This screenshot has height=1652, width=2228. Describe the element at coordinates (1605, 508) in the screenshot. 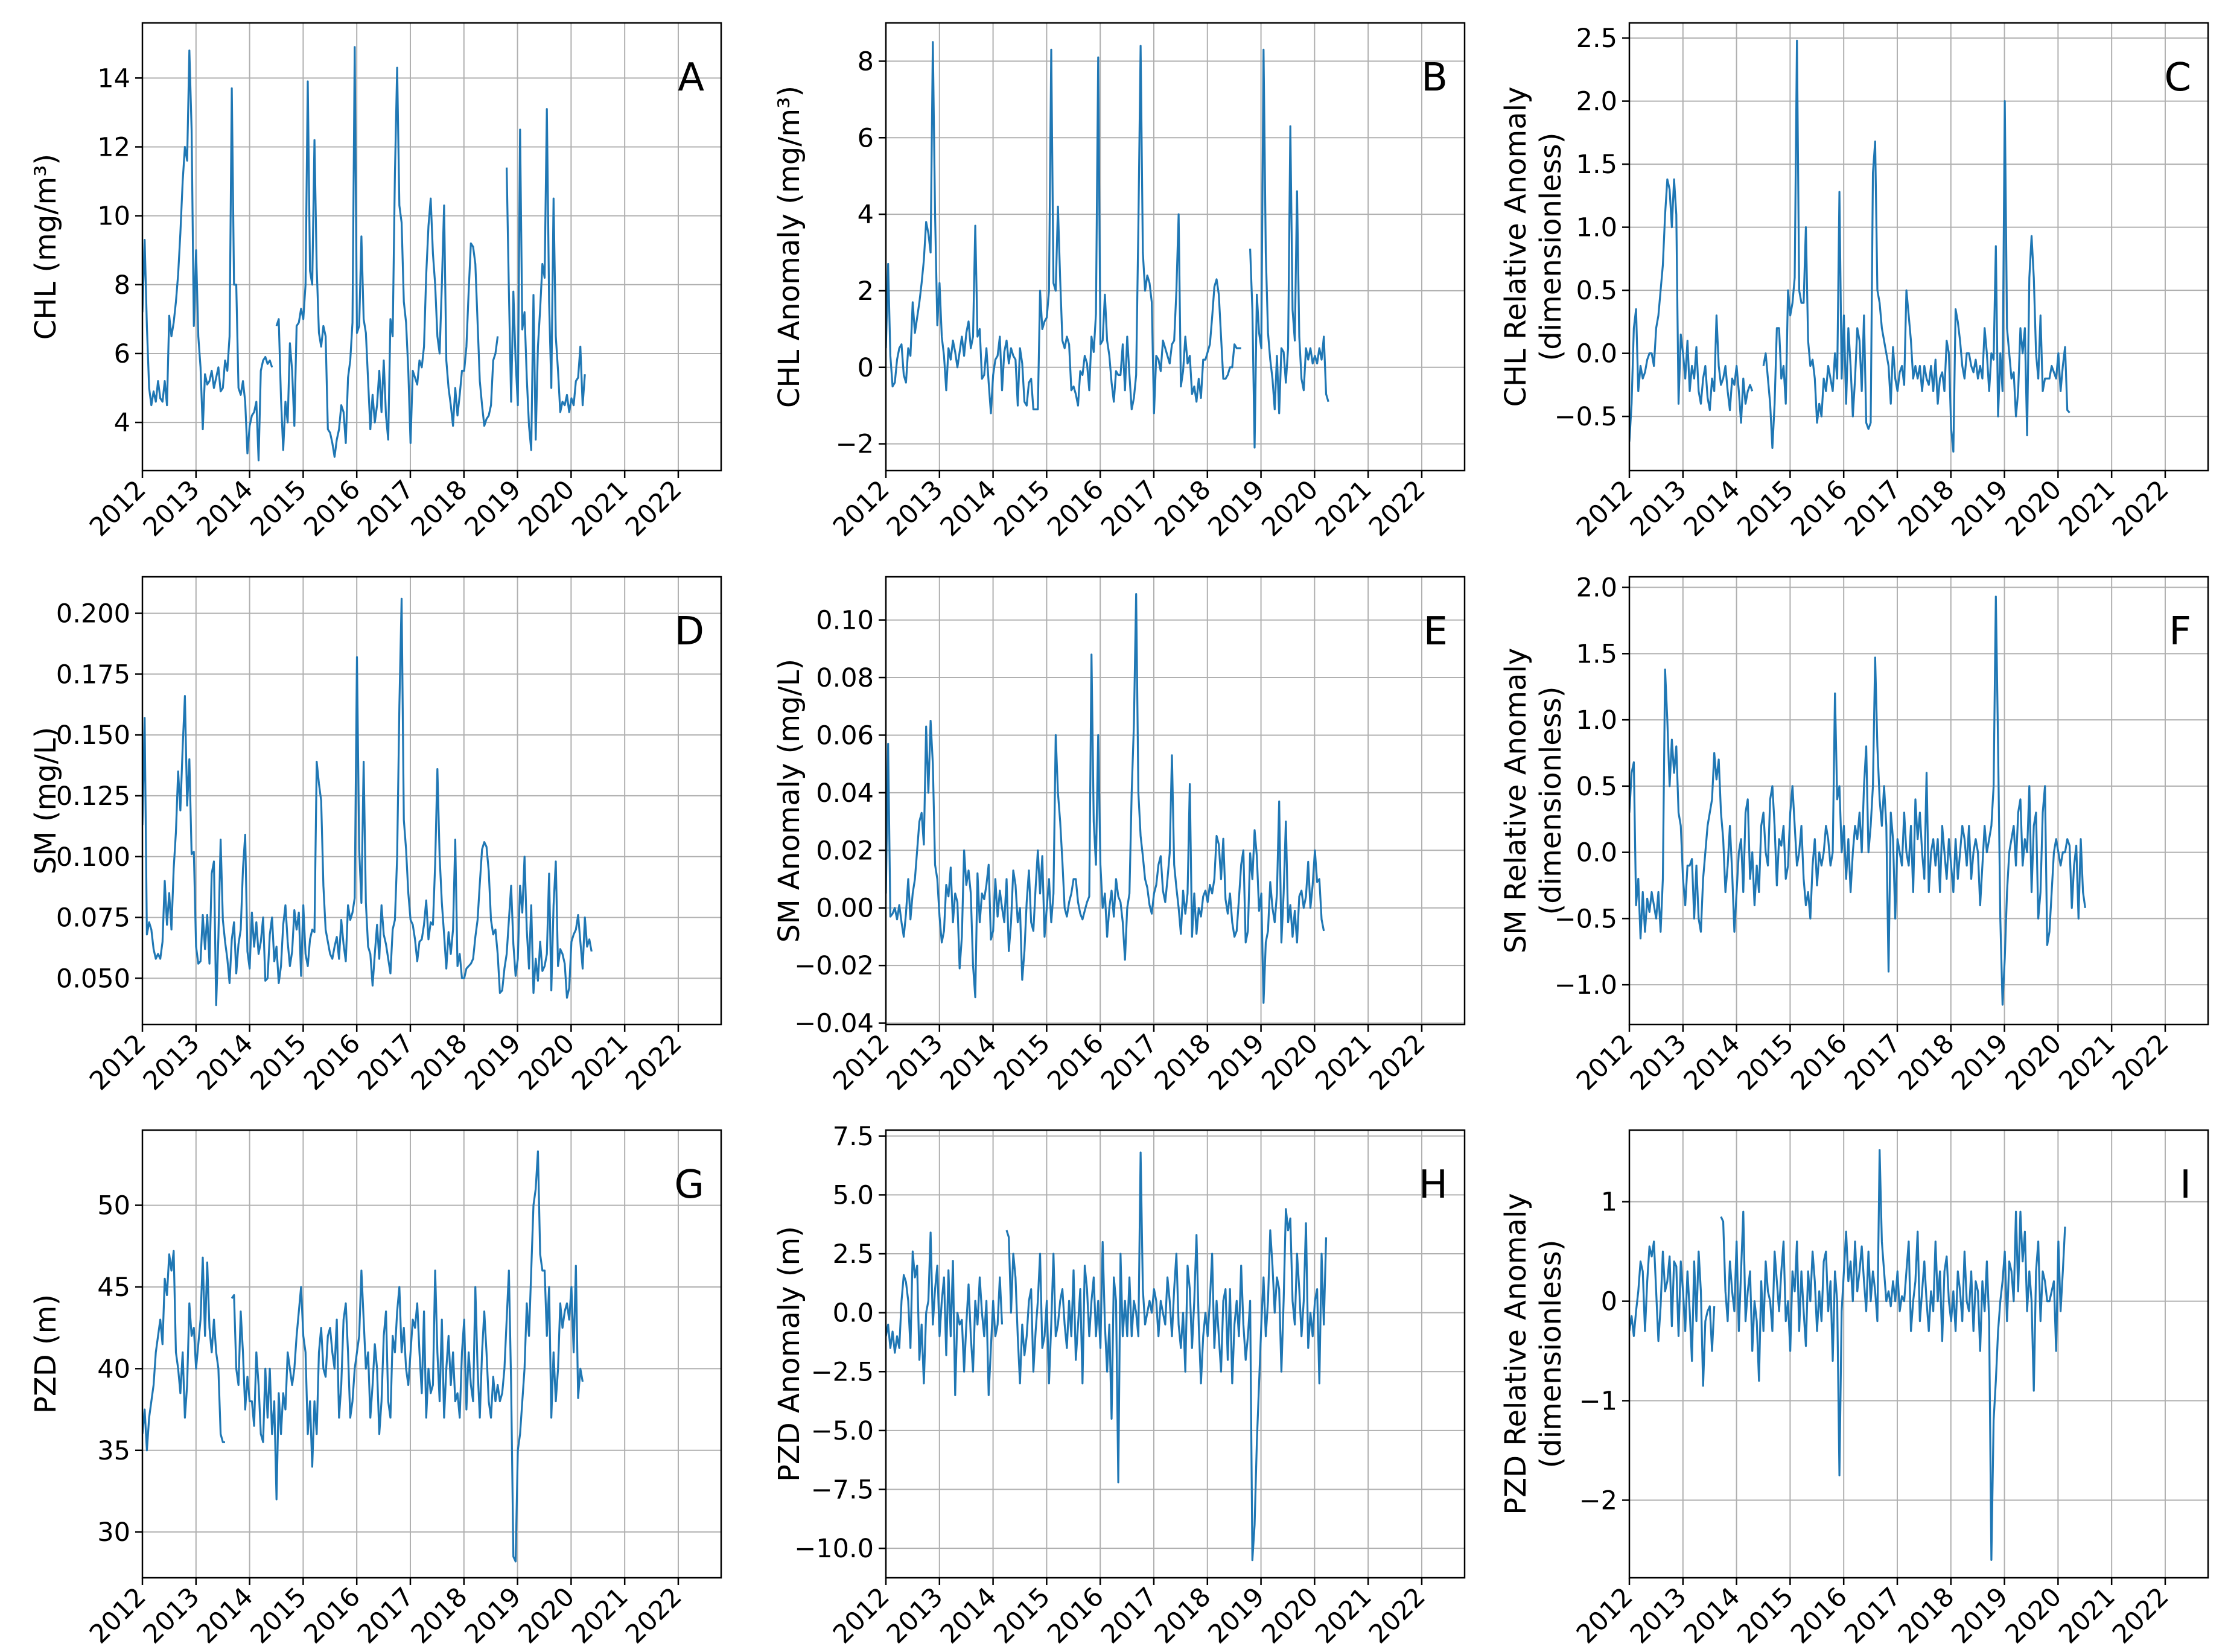

I see `panel-c-xtick-label-2012: 2012` at that location.